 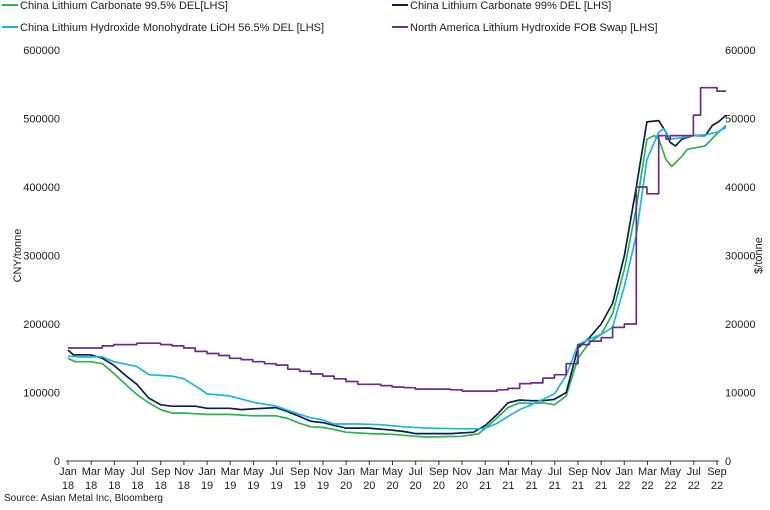 I want to click on legend-item-carbonate-99: China Lithium Carbonate 99% DEL [LHS], so click(x=501, y=6).